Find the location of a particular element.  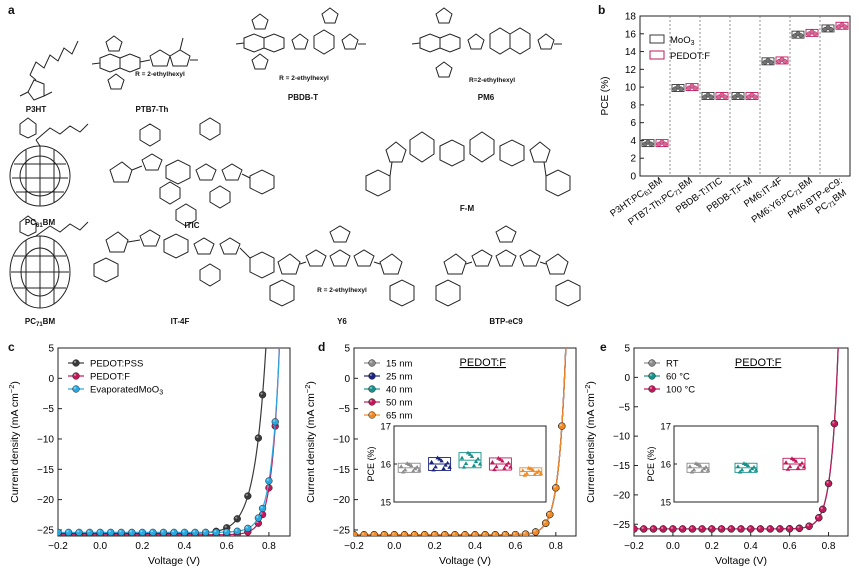

legend-label: 50 nm is located at coordinates (399, 403).